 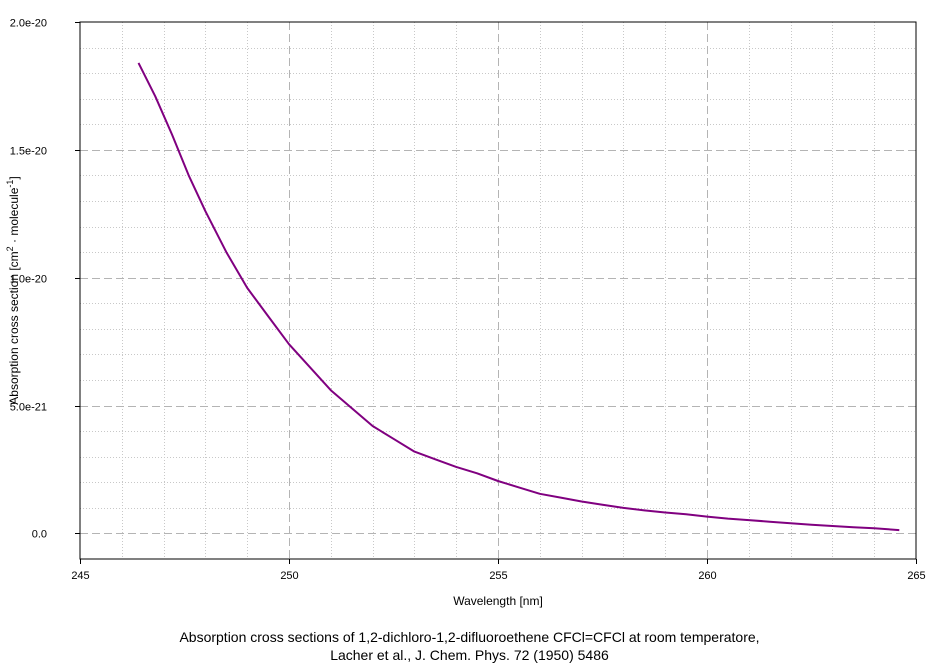 I want to click on y-axis-title-end: ], so click(x=14, y=177).